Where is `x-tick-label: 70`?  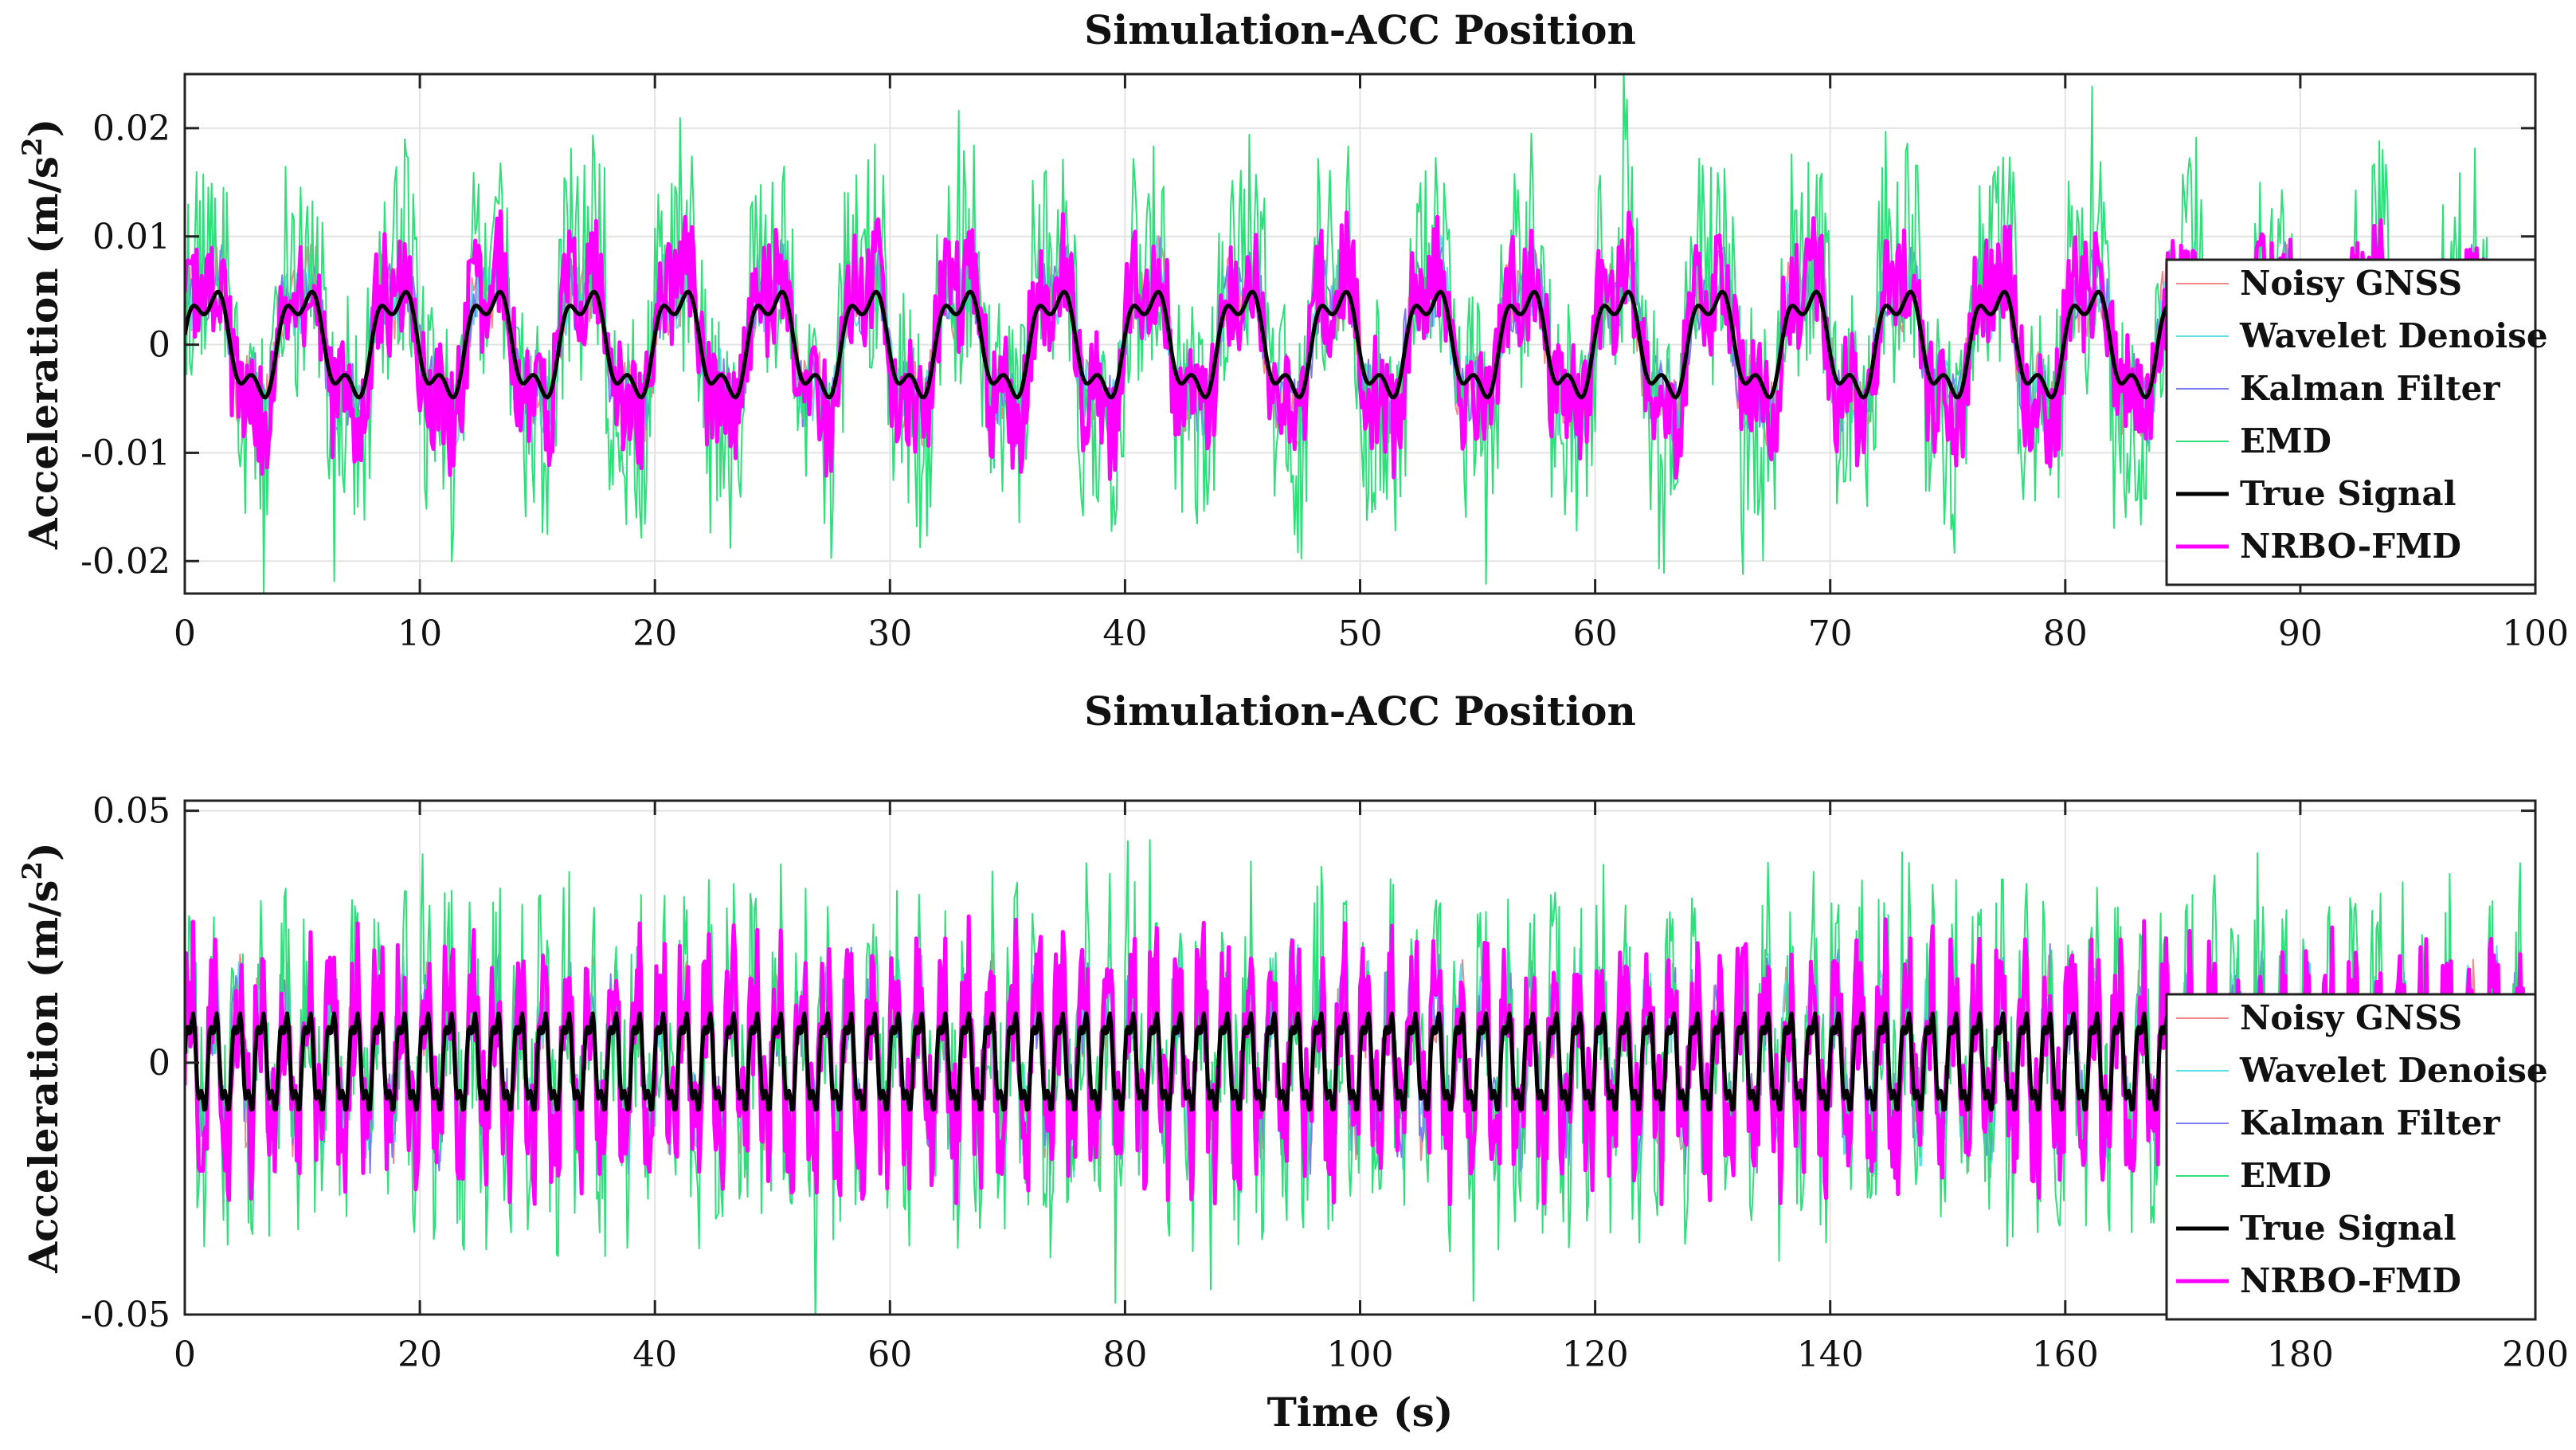
x-tick-label: 70 is located at coordinates (1830, 633).